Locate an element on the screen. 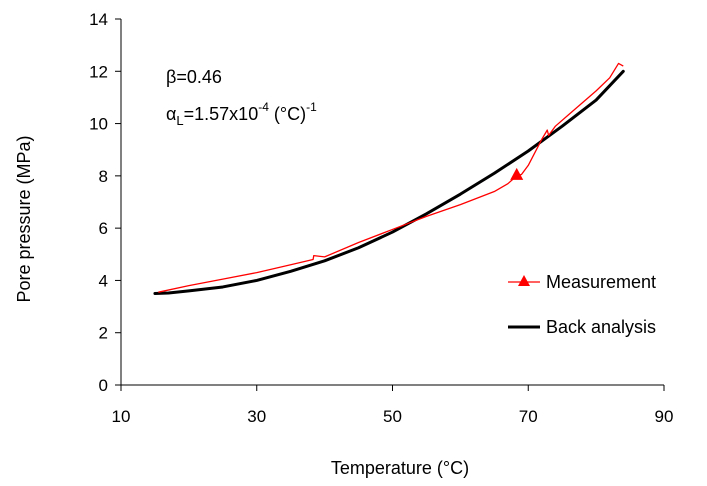 Image resolution: width=707 pixels, height=486 pixels. legend-back-analysis-label: Back analysis is located at coordinates (601, 327).